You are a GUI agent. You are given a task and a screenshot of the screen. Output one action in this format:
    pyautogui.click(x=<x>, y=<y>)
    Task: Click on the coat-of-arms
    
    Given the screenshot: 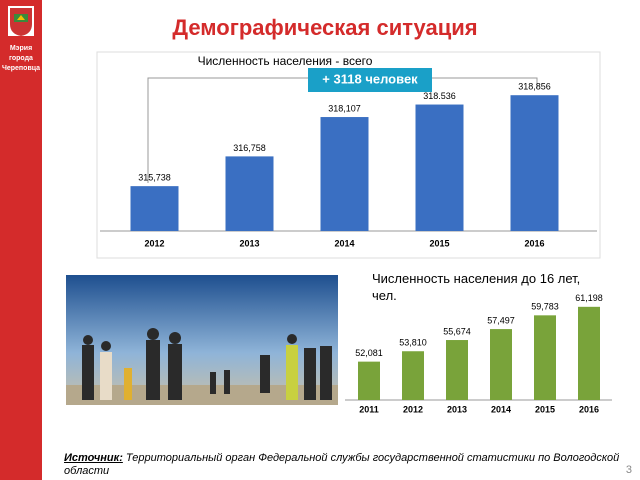 What is the action you would take?
    pyautogui.click(x=21, y=21)
    